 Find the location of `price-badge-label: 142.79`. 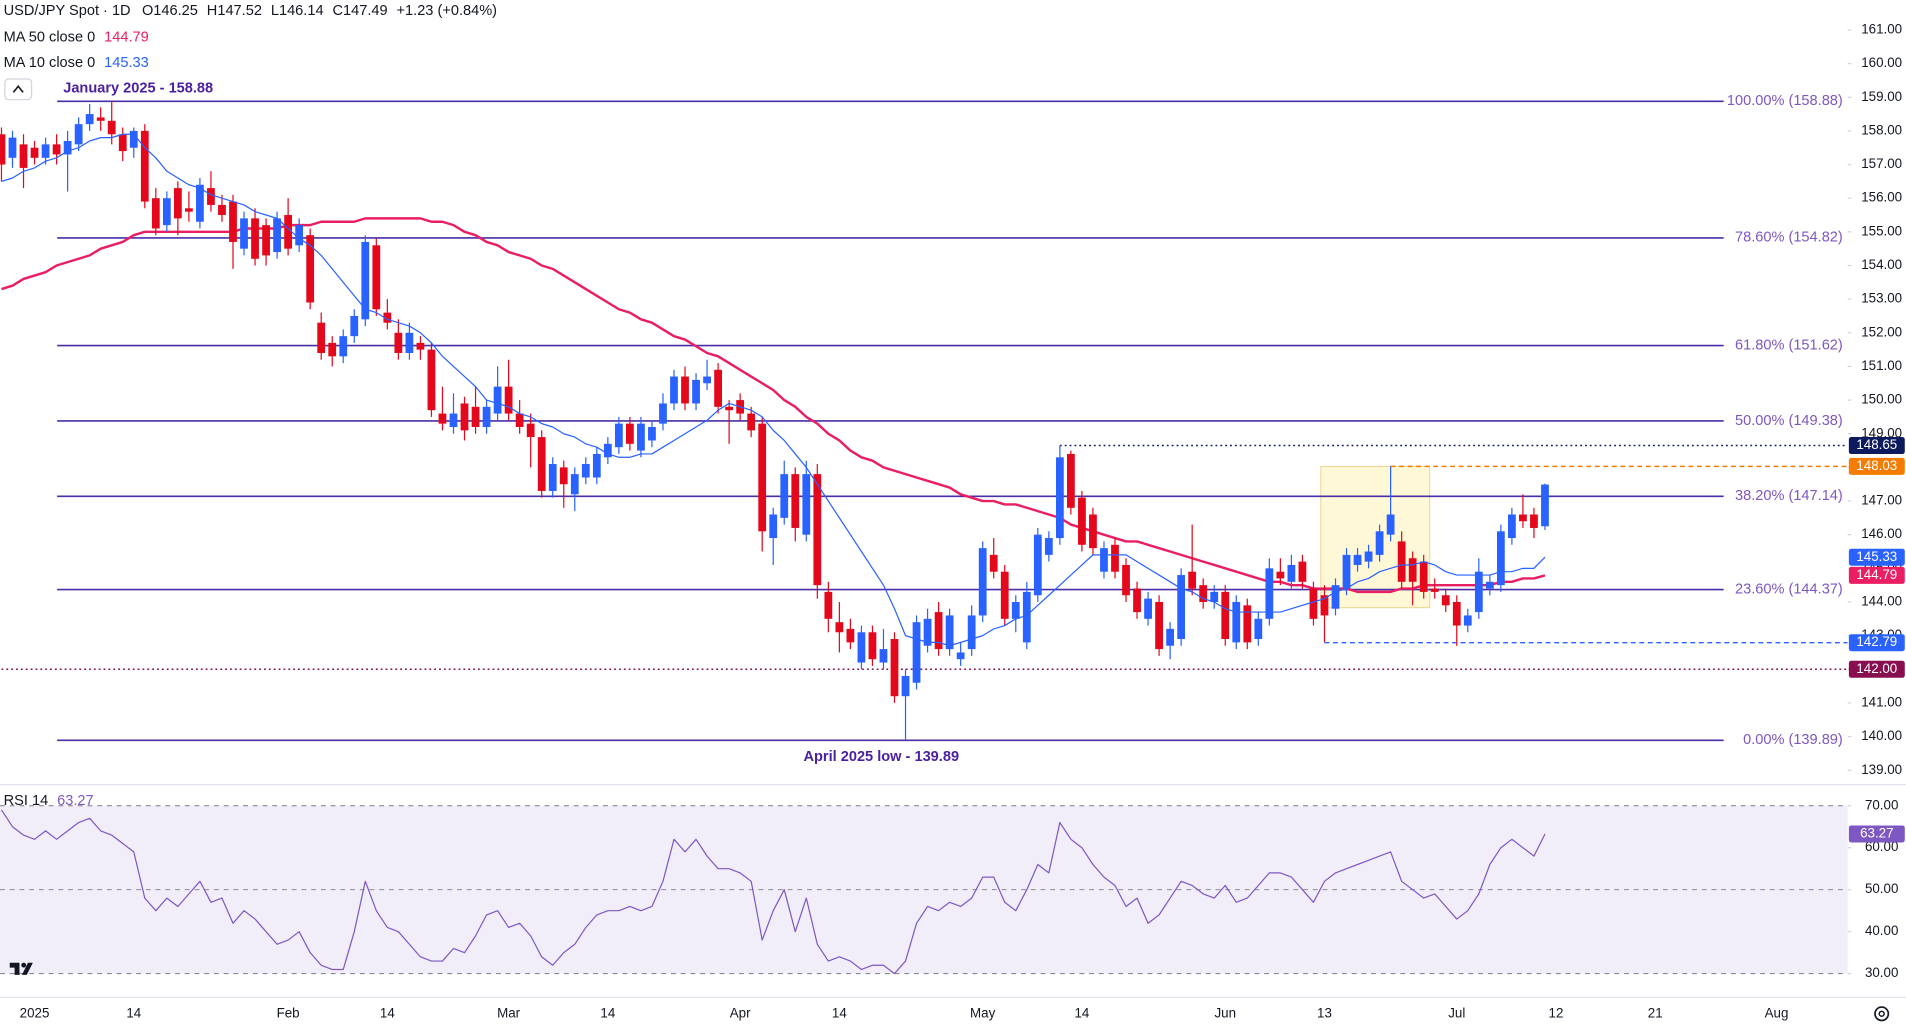

price-badge-label: 142.79 is located at coordinates (1876, 641).